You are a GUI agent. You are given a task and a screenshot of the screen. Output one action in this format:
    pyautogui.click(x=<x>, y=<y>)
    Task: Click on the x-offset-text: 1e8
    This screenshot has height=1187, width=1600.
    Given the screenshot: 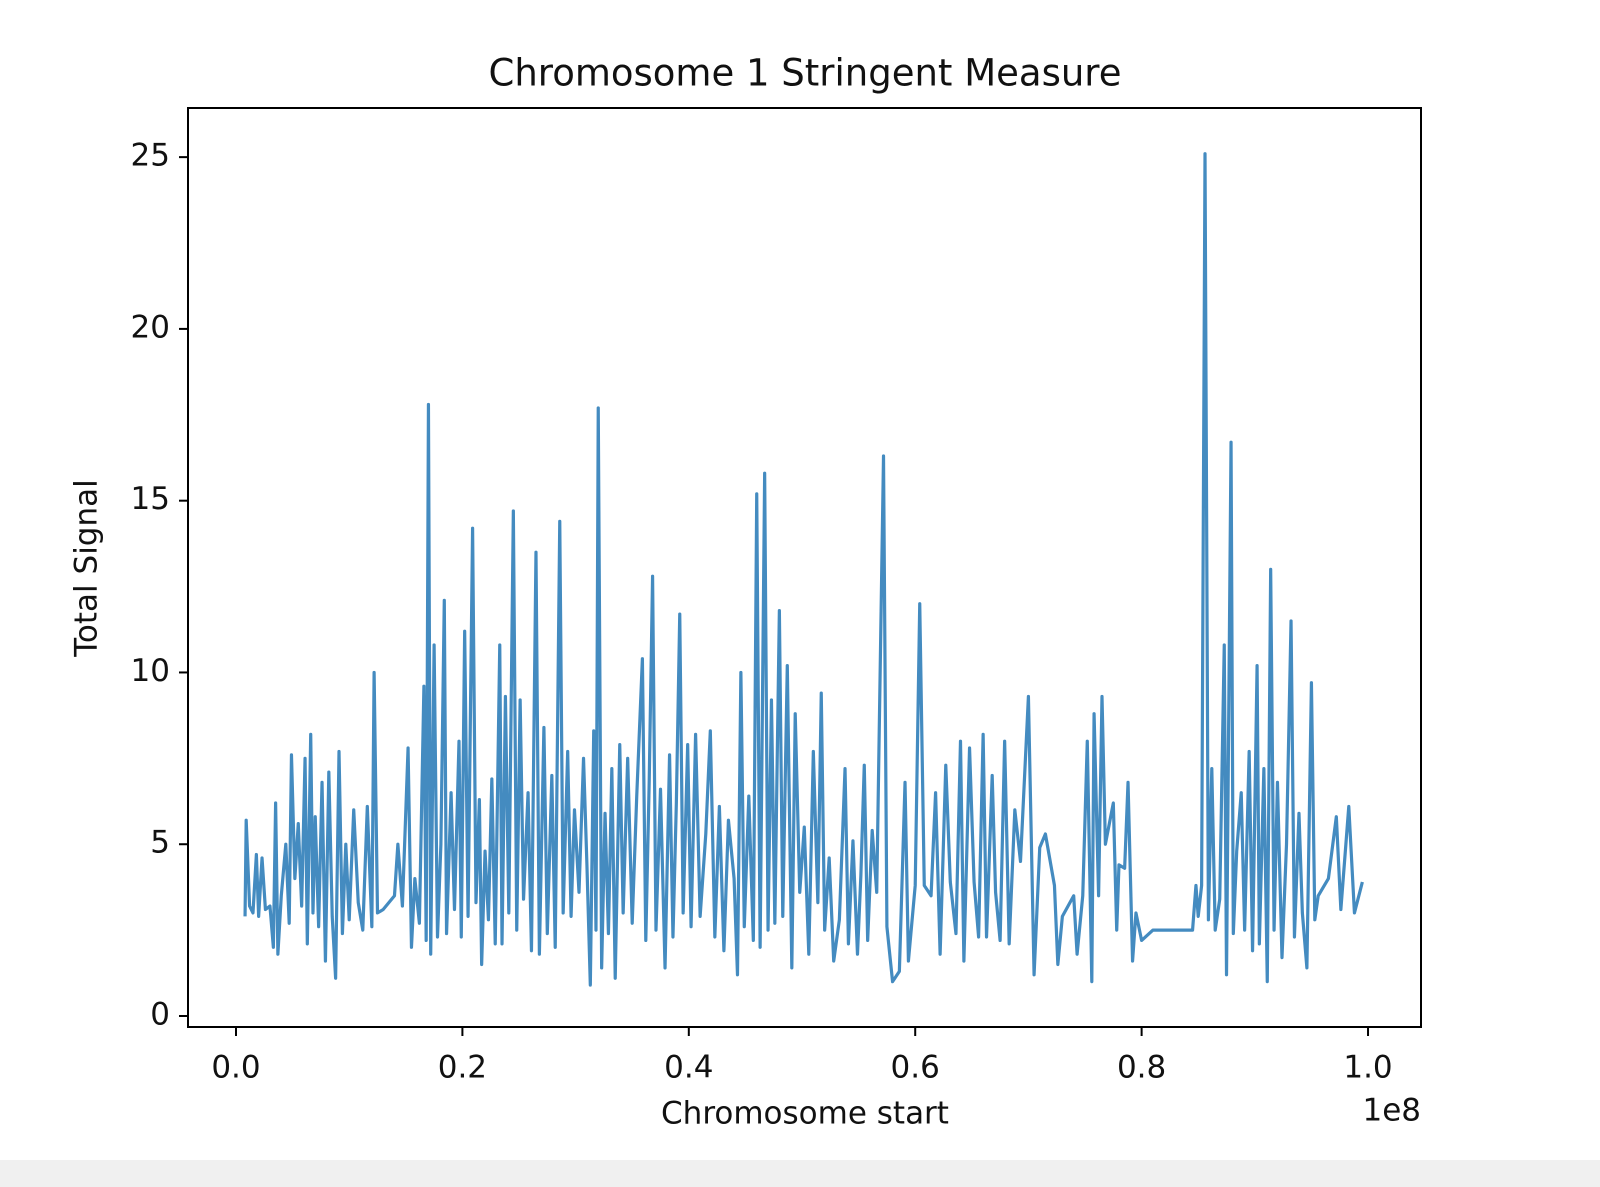 What is the action you would take?
    pyautogui.click(x=1391, y=1111)
    